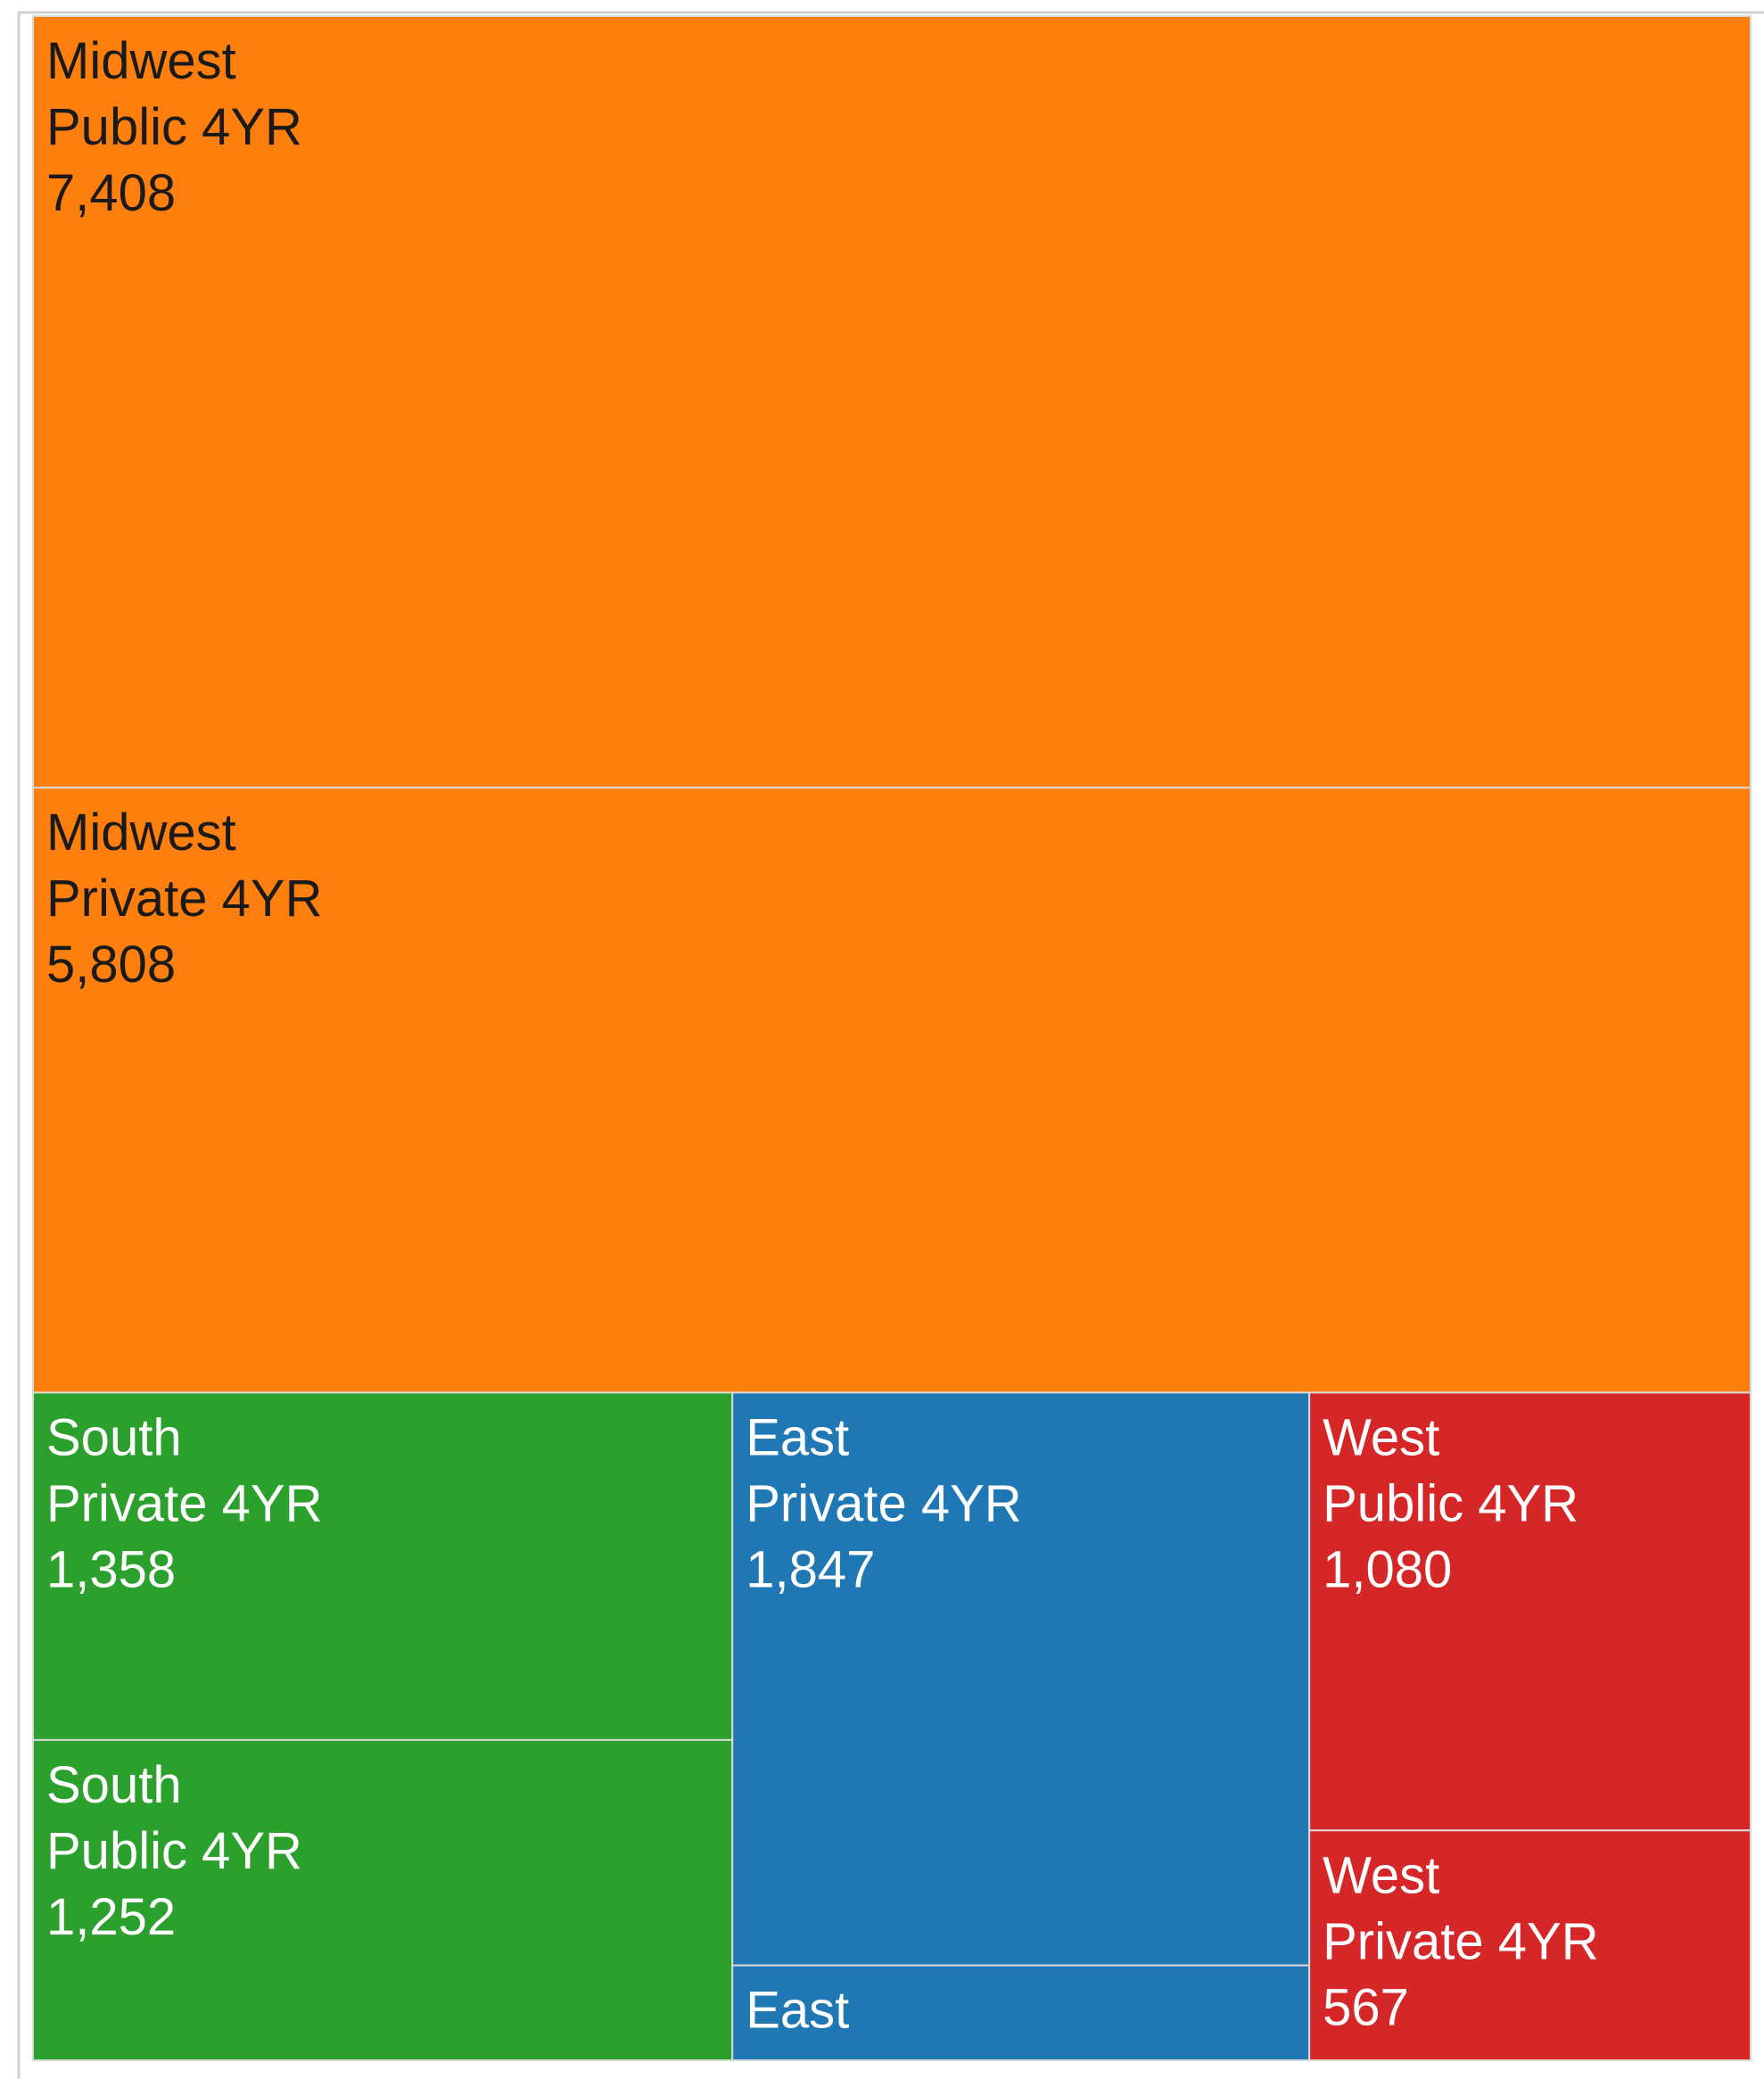 The image size is (1764, 2079). I want to click on cell-value-label: 1,847, so click(810, 1569).